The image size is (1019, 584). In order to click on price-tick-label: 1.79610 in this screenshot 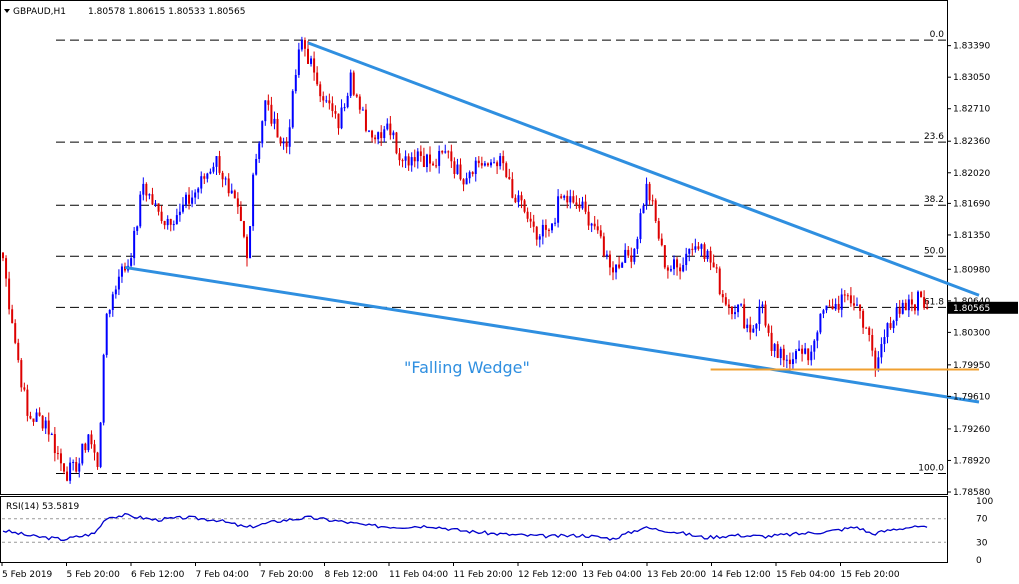, I will do `click(971, 397)`.